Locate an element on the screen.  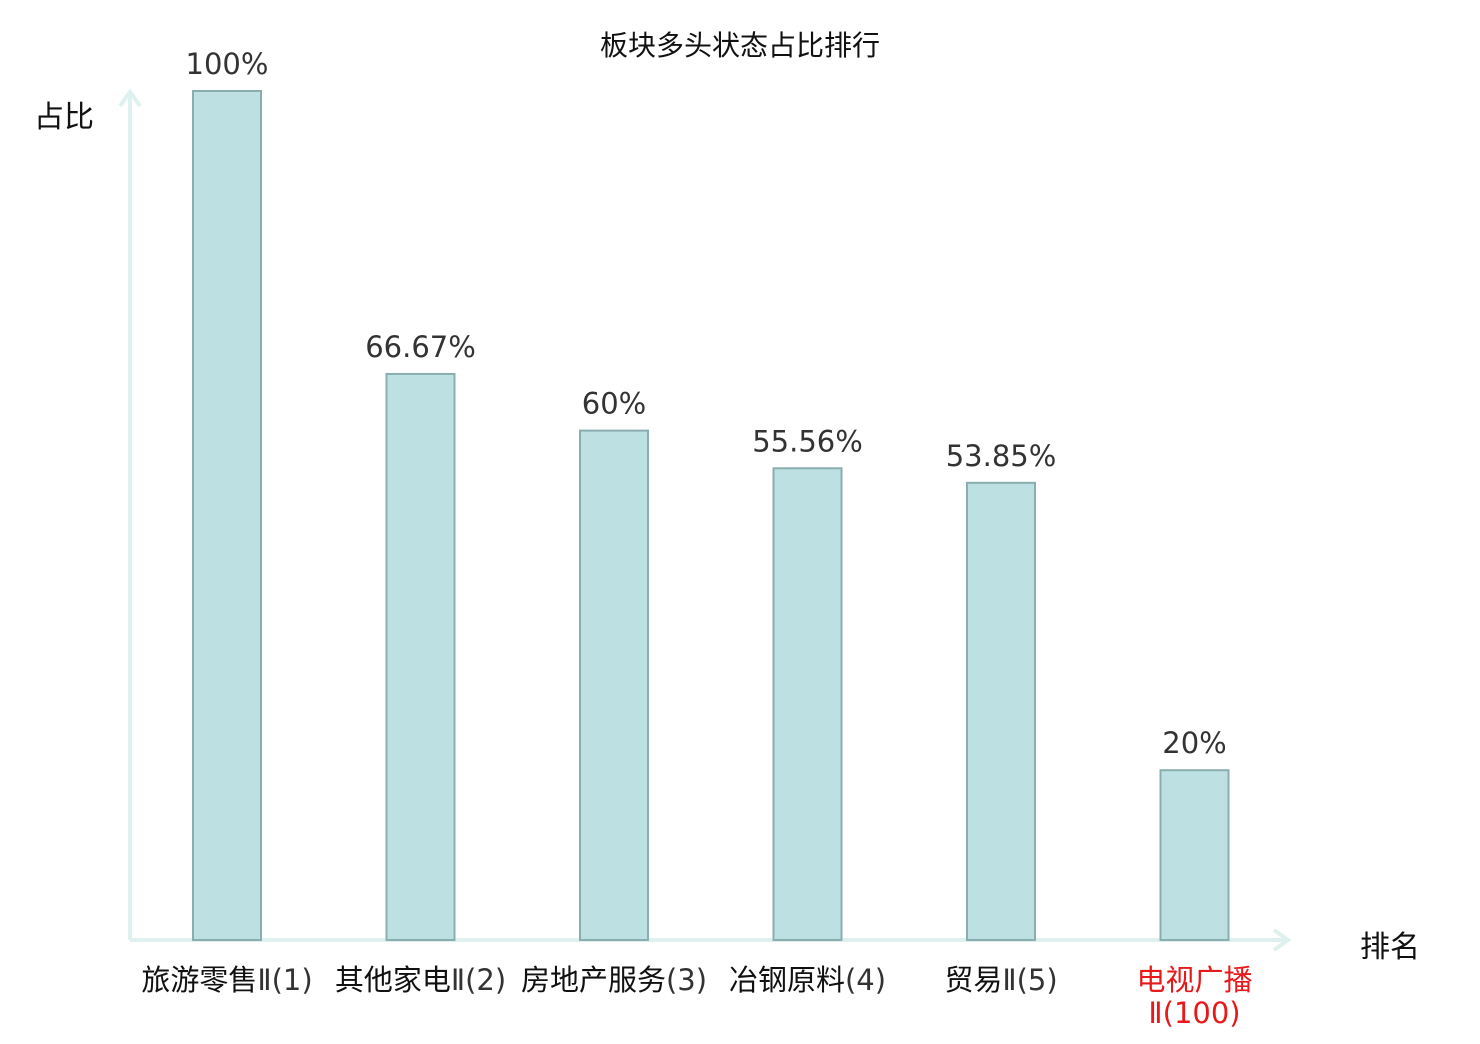
x-axis-arrow is located at coordinates (1282, 940).